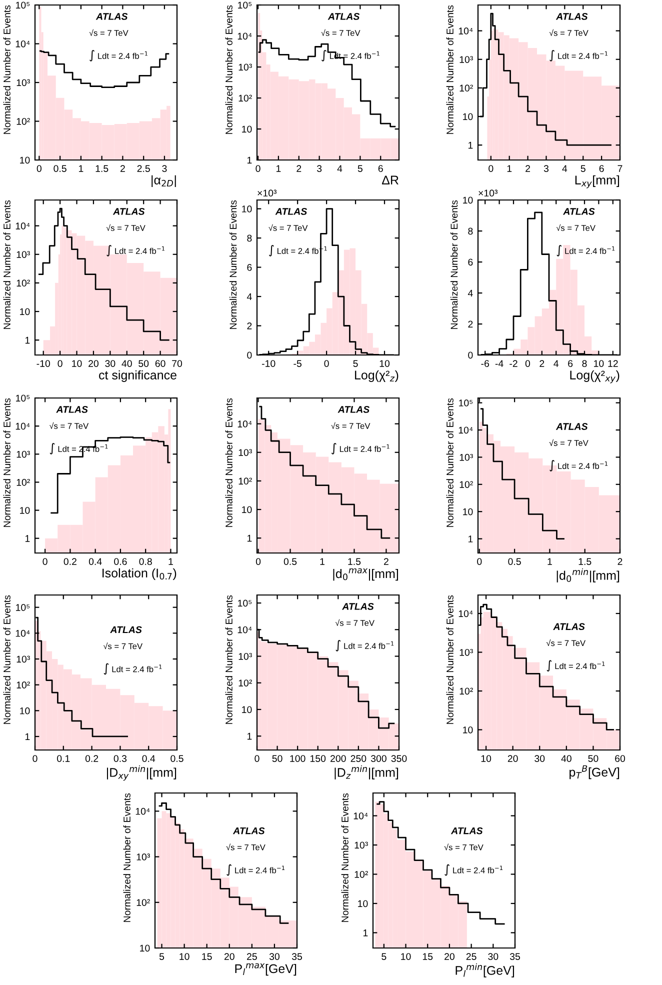 The image size is (662, 985). Describe the element at coordinates (102, 168) in the screenshot. I see `x-tick-label: 1.5` at that location.